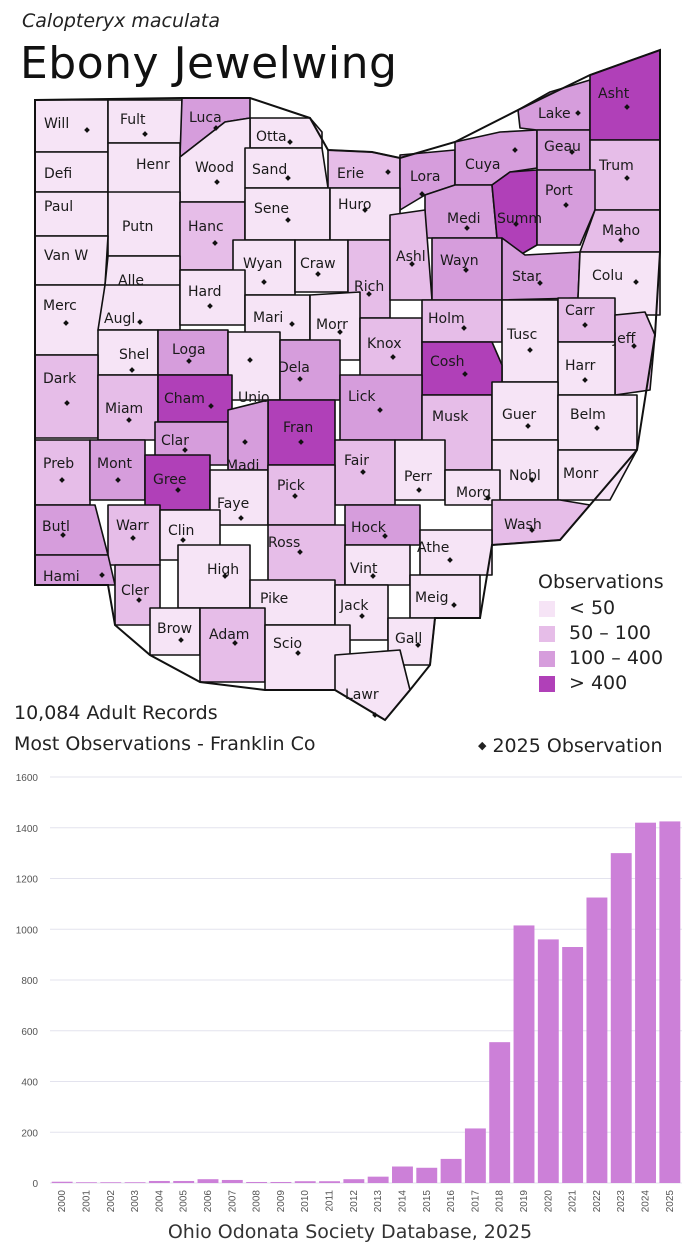  I want to click on x-tick-label-2013: 2013, so click(378, 1201).